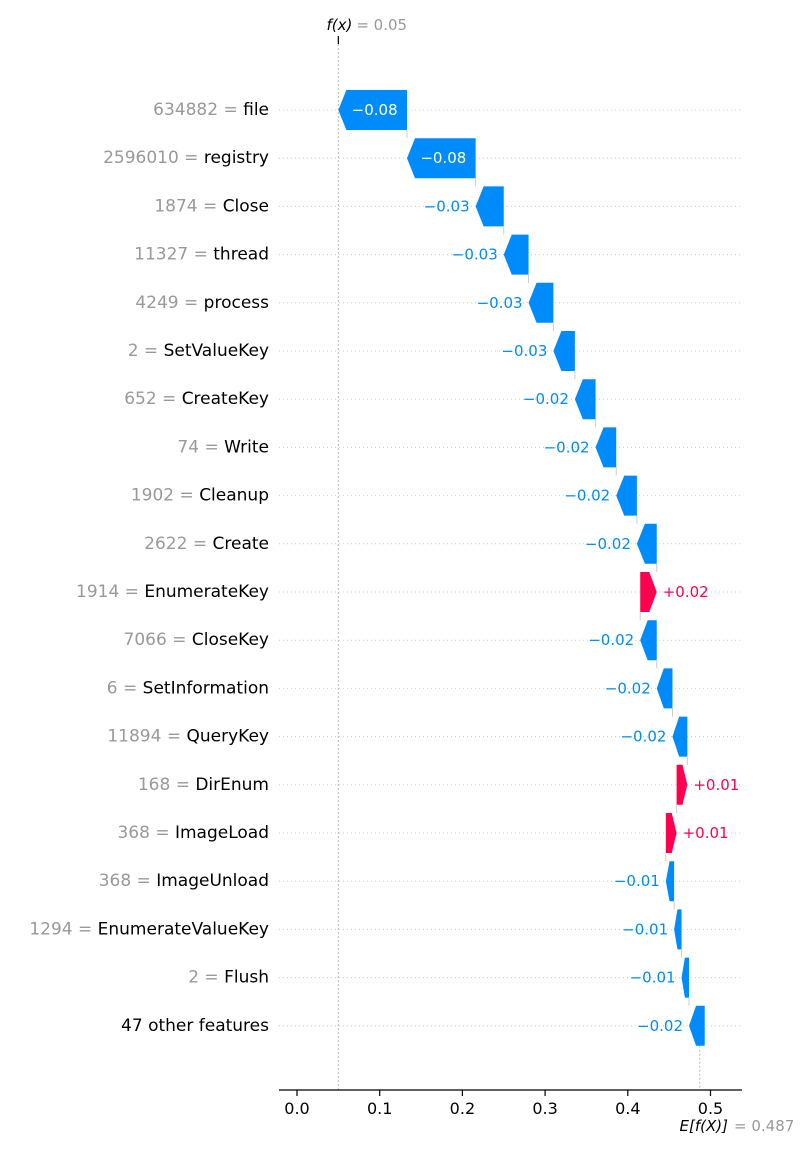 The image size is (800, 1150). I want to click on feature-name: 47 other features, so click(195, 1026).